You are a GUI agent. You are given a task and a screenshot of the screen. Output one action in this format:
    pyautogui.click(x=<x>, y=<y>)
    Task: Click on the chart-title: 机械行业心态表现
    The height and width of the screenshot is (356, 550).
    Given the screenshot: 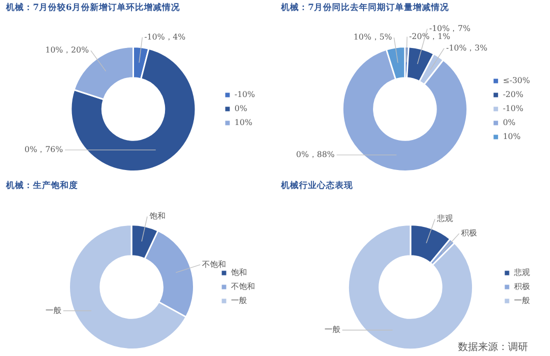 What is the action you would take?
    pyautogui.click(x=317, y=186)
    